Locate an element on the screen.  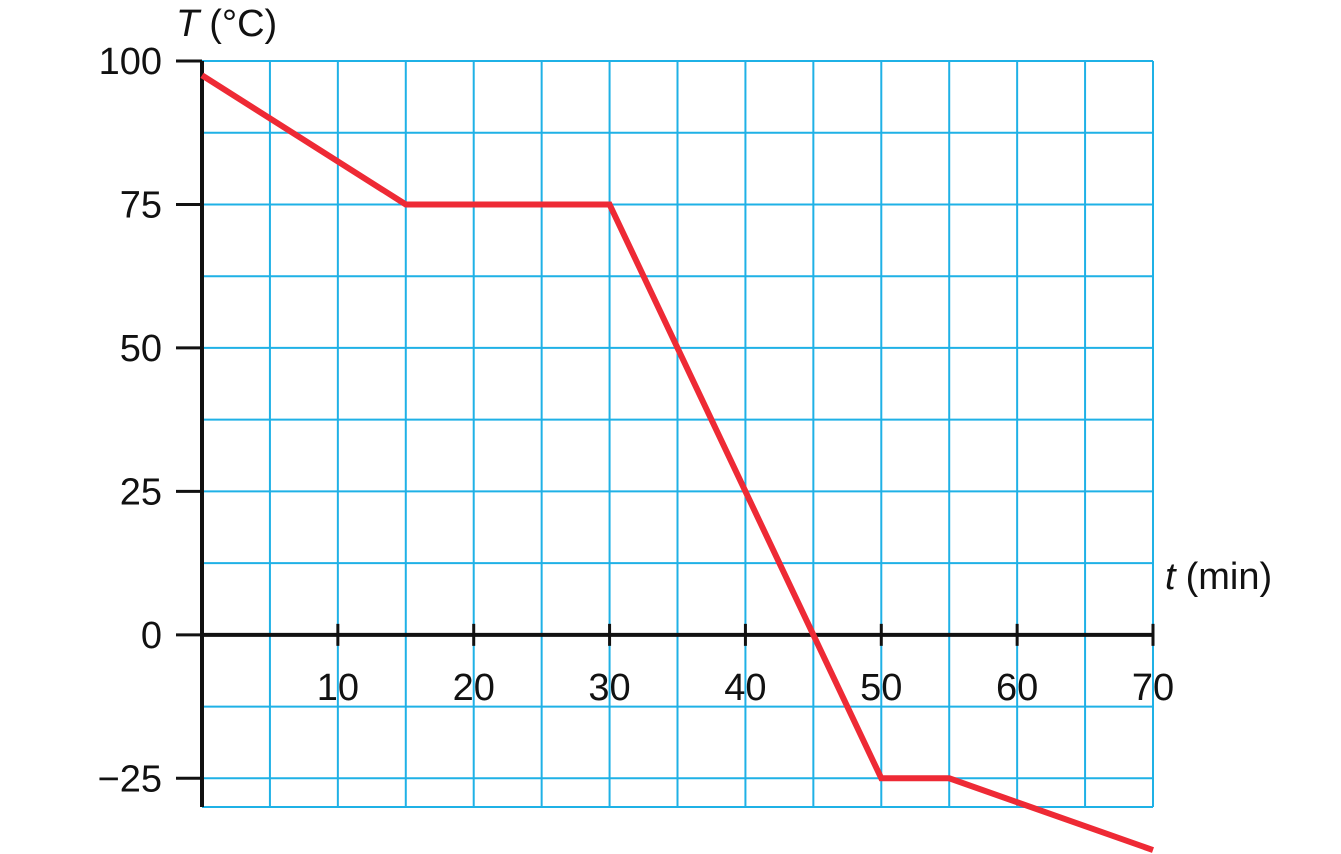
x-tick-label: 20 is located at coordinates (474, 688).